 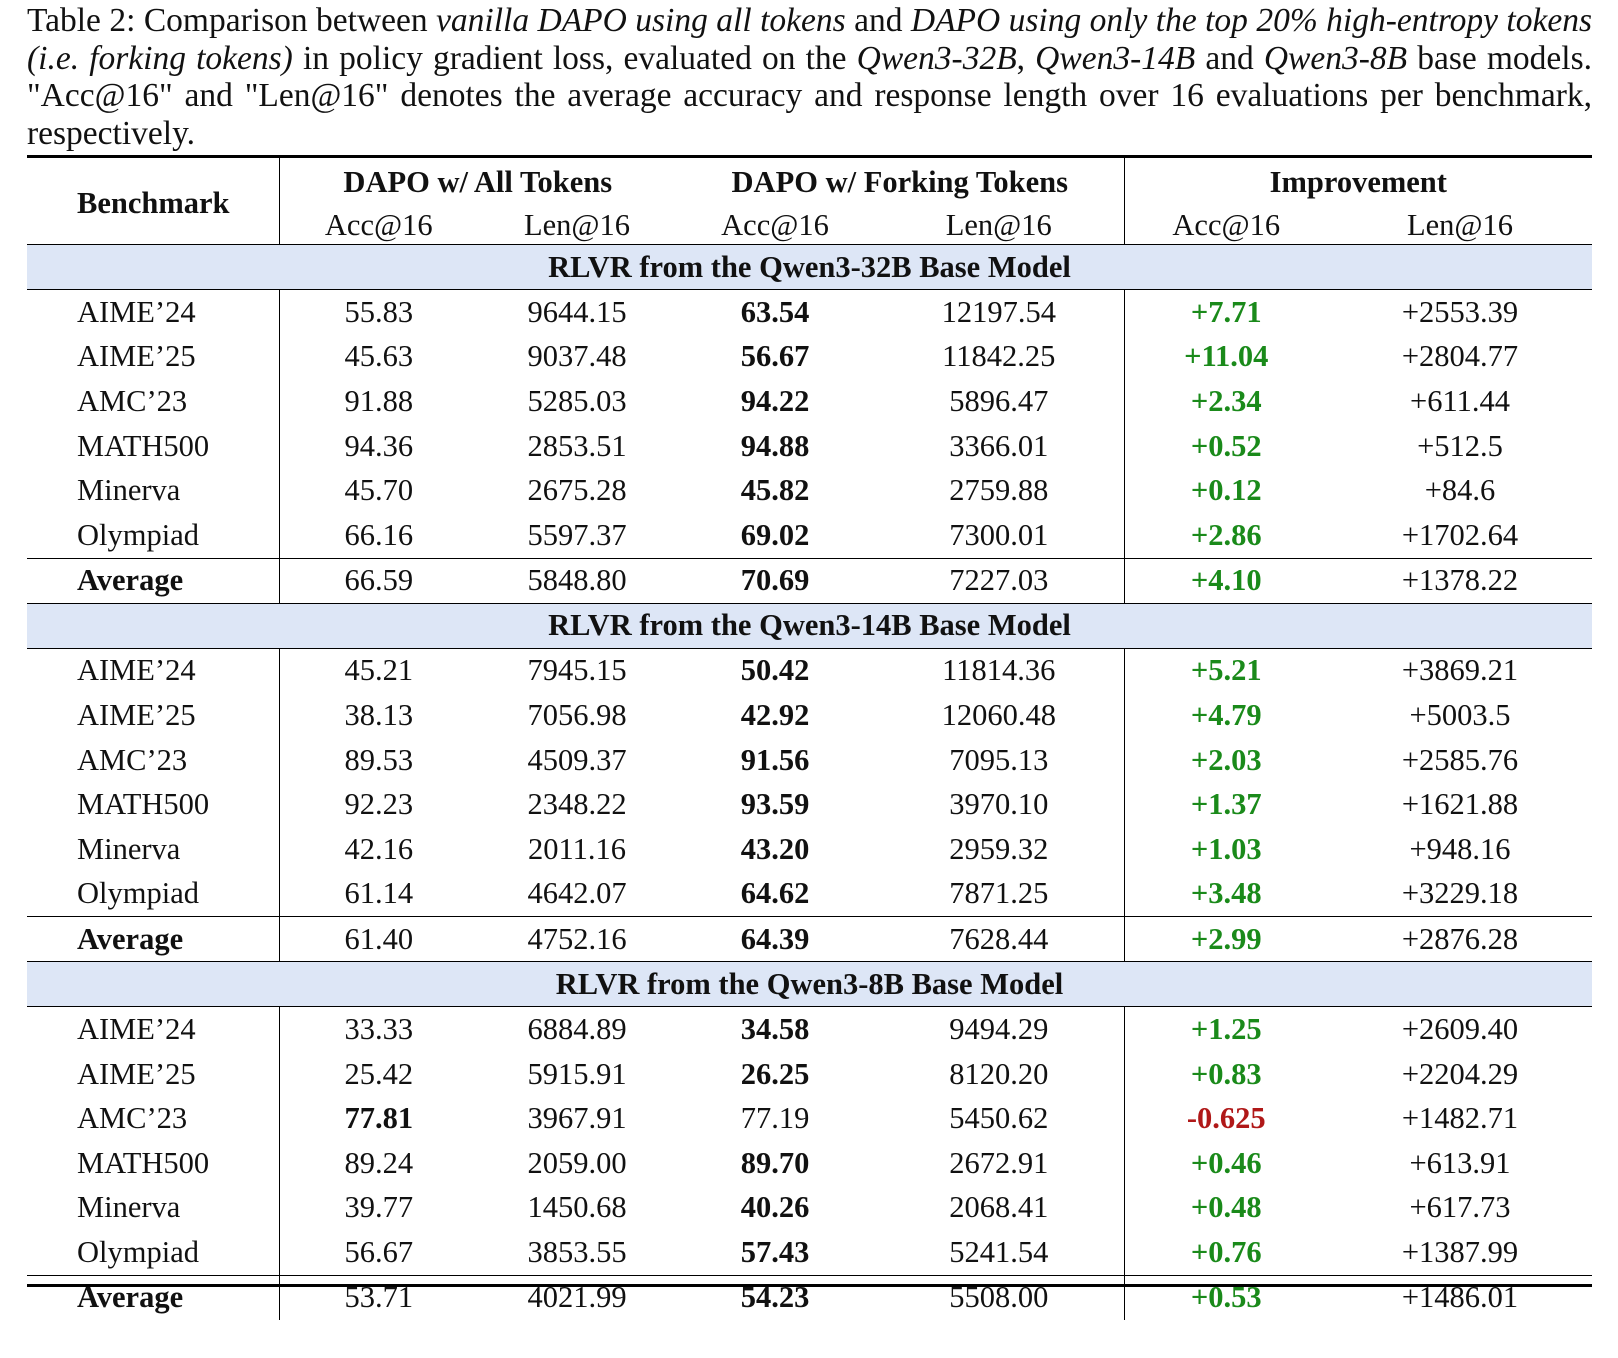 I want to click on cell-all-acc: 45.70, so click(x=378, y=490).